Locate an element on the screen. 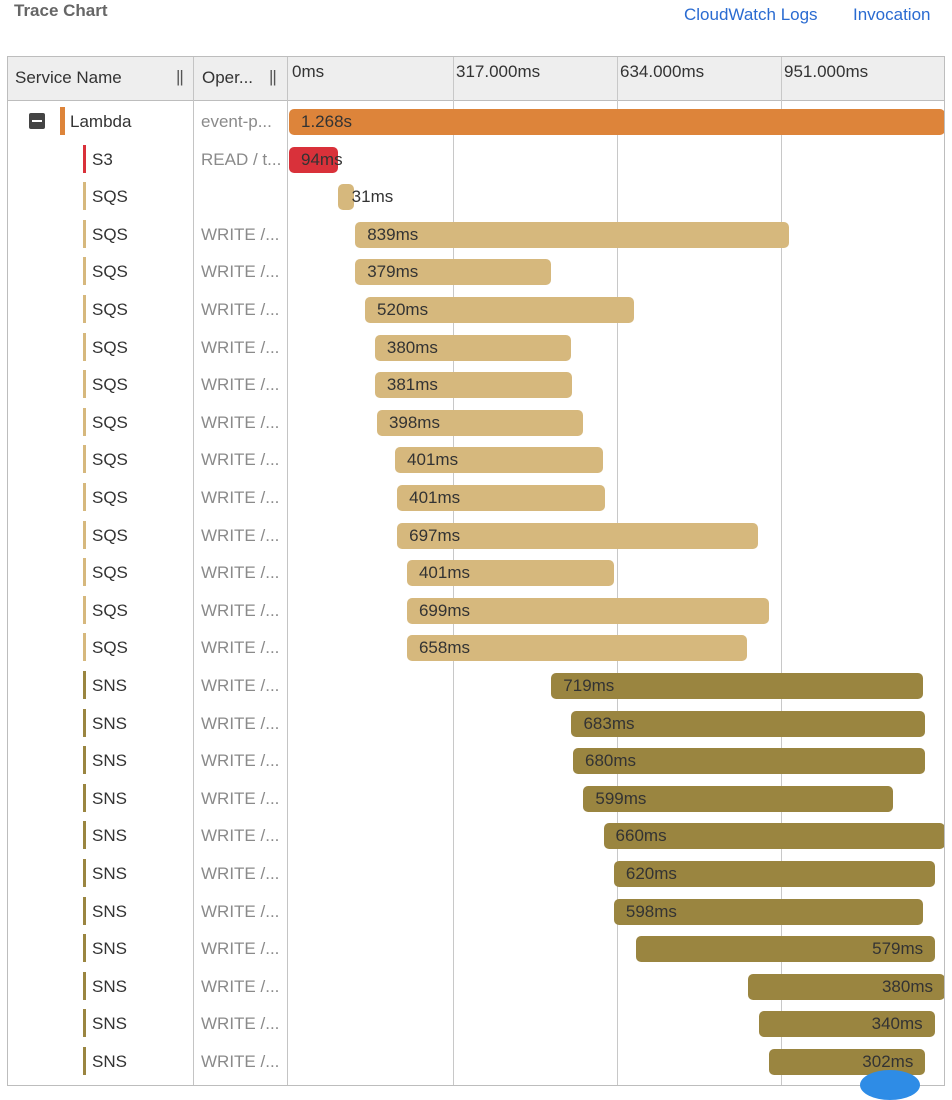 The height and width of the screenshot is (1100, 952). trace-row: SNS WRITE /... 660ms is located at coordinates (476, 836).